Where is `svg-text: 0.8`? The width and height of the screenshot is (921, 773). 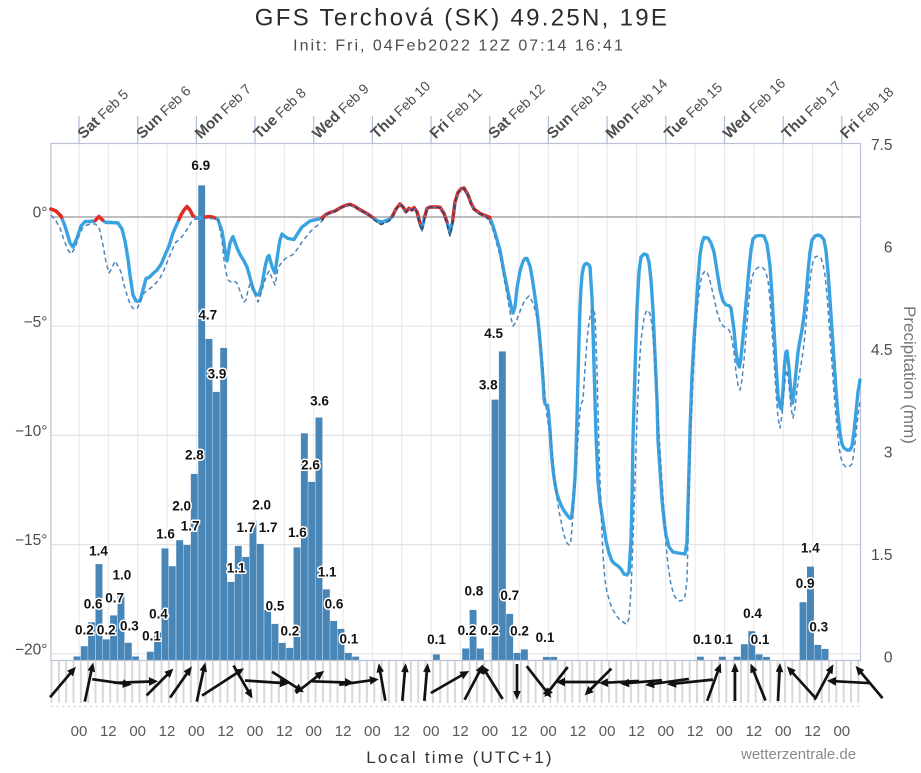 svg-text: 0.8 is located at coordinates (474, 591).